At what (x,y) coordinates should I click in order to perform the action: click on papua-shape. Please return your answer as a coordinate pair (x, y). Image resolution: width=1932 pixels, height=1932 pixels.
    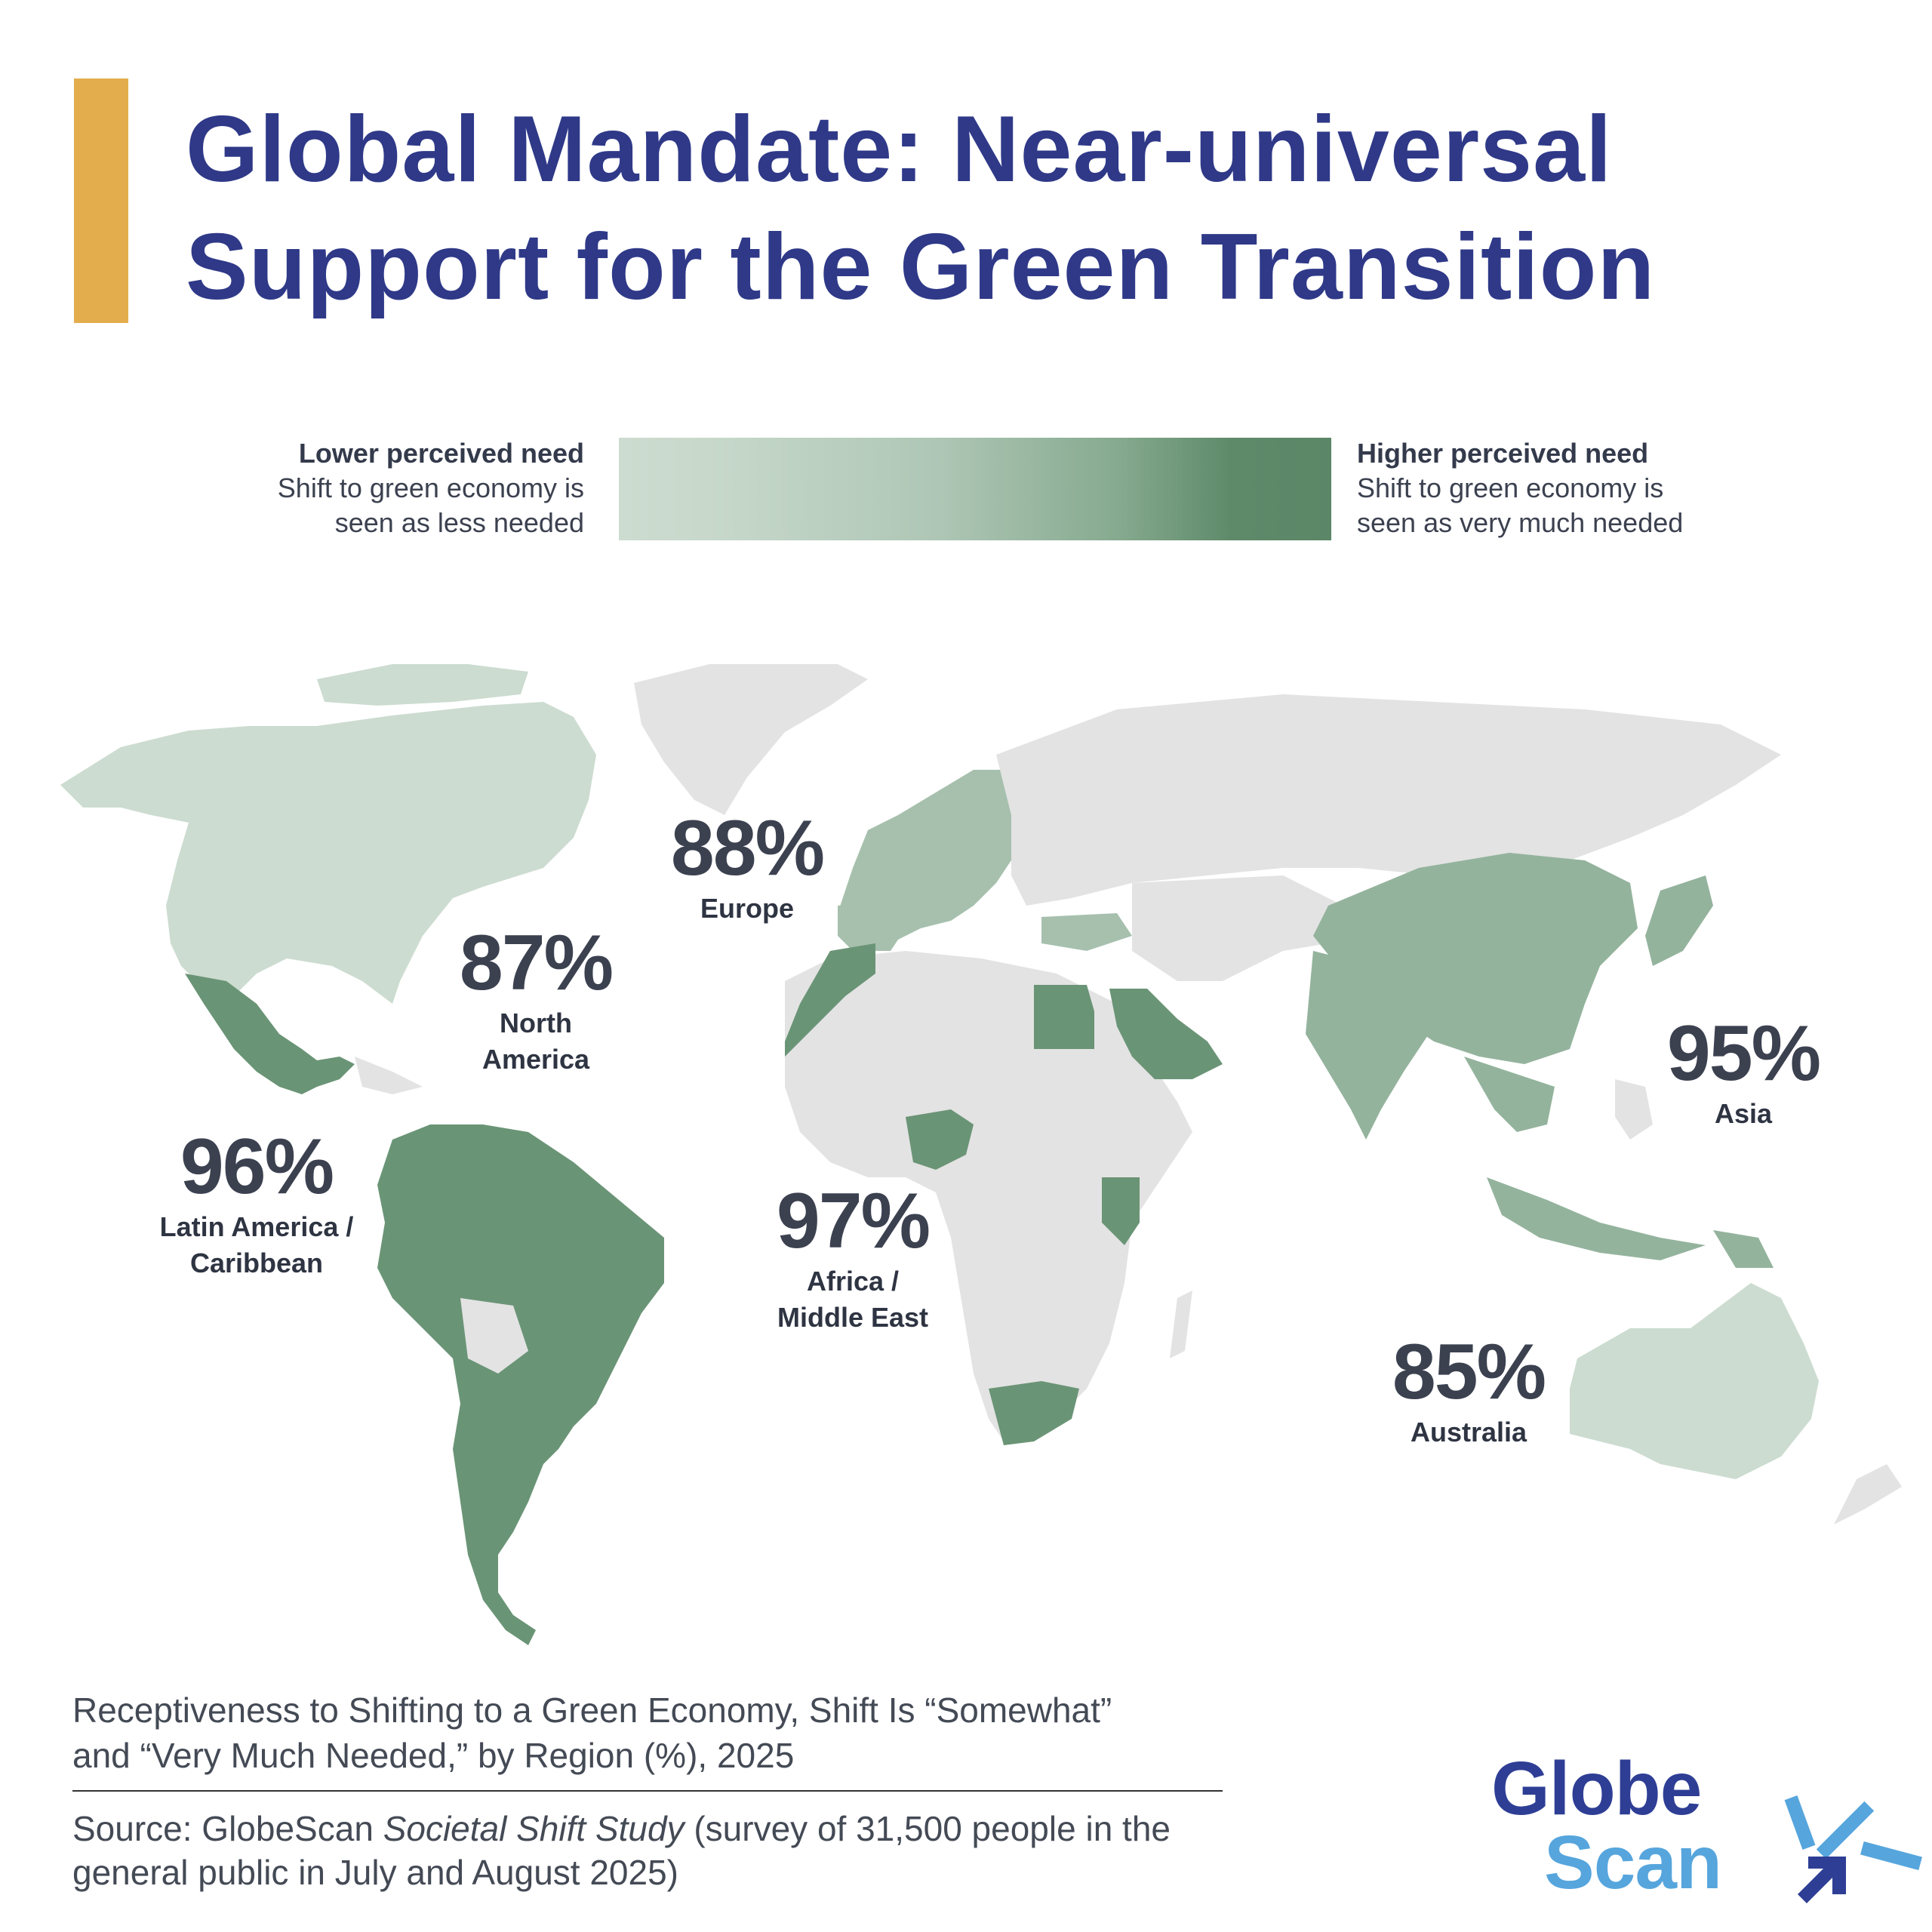
    Looking at the image, I should click on (1743, 1249).